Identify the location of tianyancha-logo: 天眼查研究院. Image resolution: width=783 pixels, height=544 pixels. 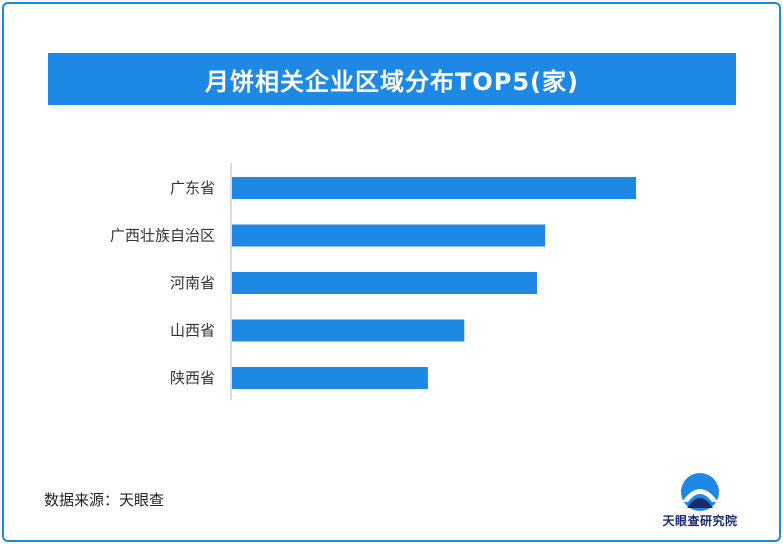
(700, 500).